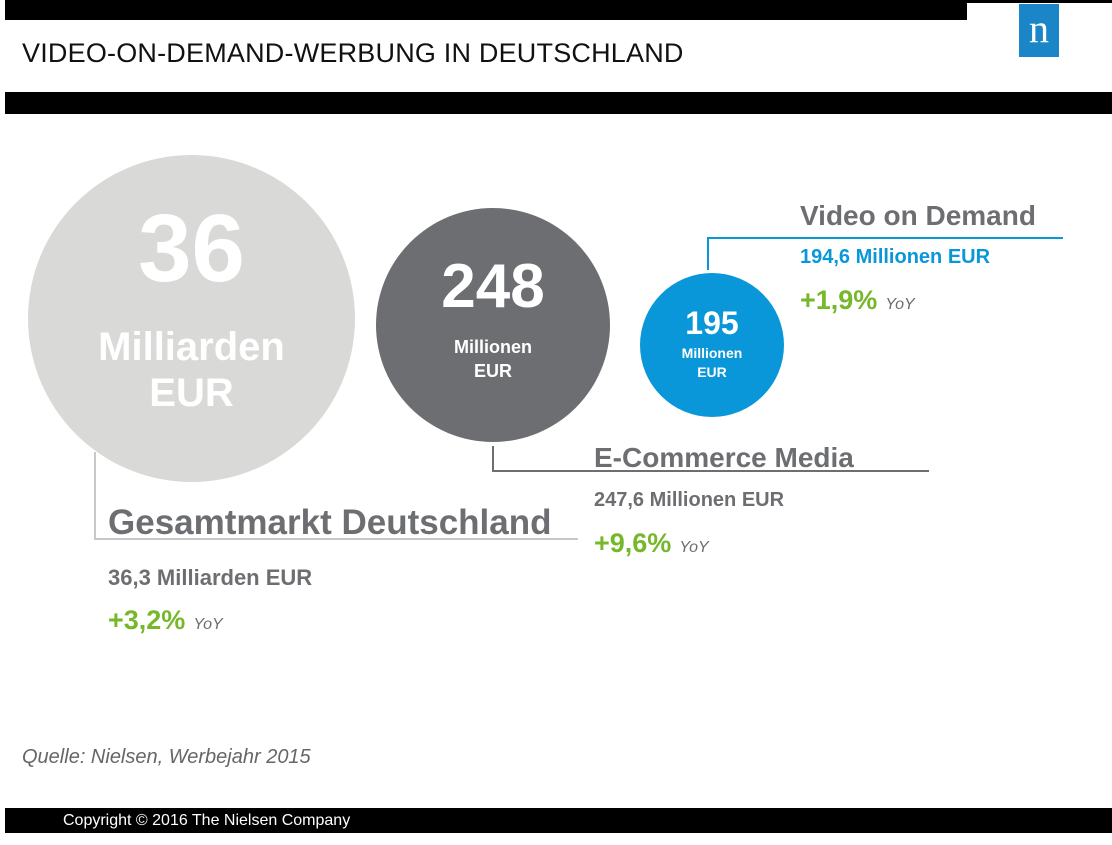  I want to click on total-market-value: 36,3 Milliarden EUR, so click(210, 577).